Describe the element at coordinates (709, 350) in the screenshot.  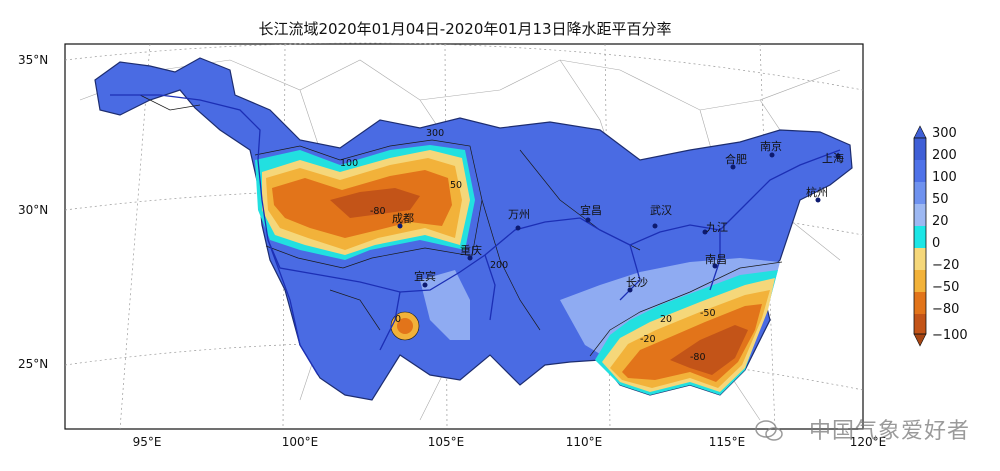
I see `zone-neg100-southeast` at that location.